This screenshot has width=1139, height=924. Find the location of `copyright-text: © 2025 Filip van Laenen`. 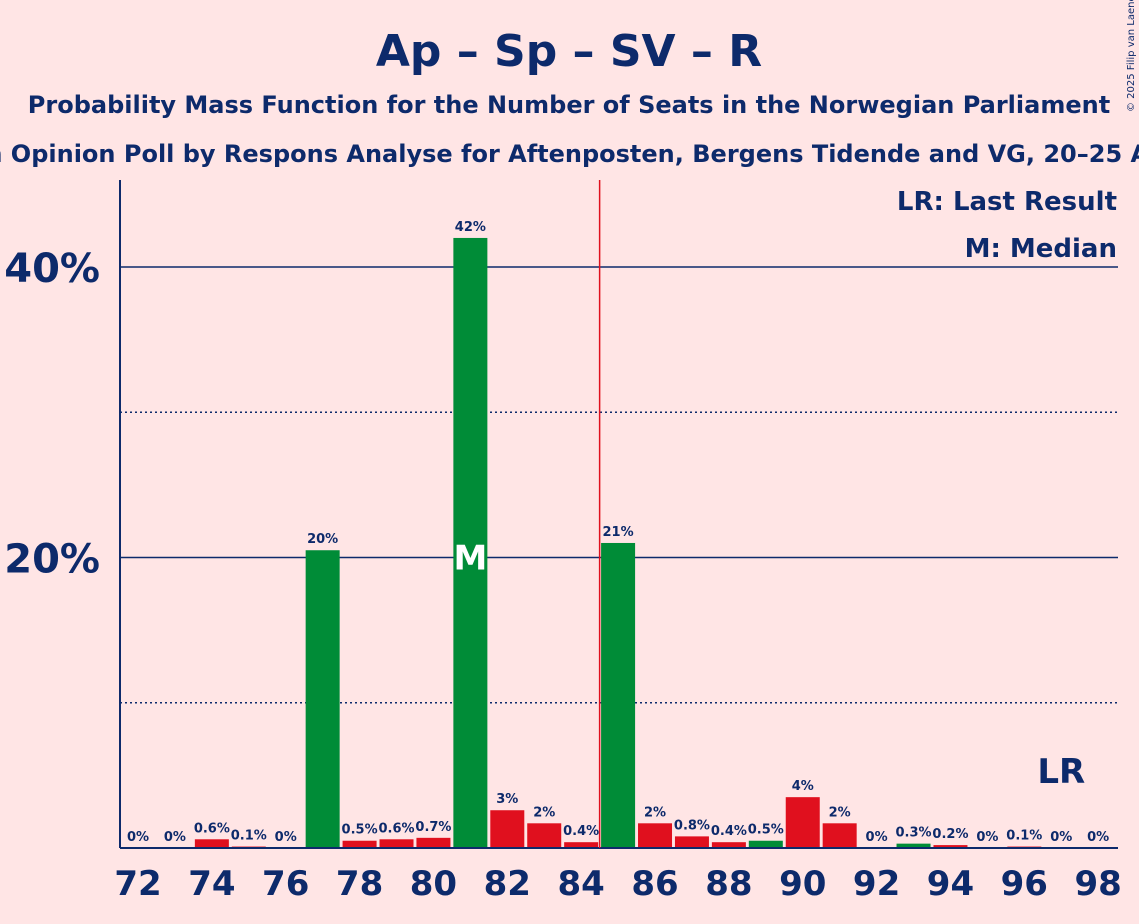

copyright-text: © 2025 Filip van Laenen is located at coordinates (1131, 56).